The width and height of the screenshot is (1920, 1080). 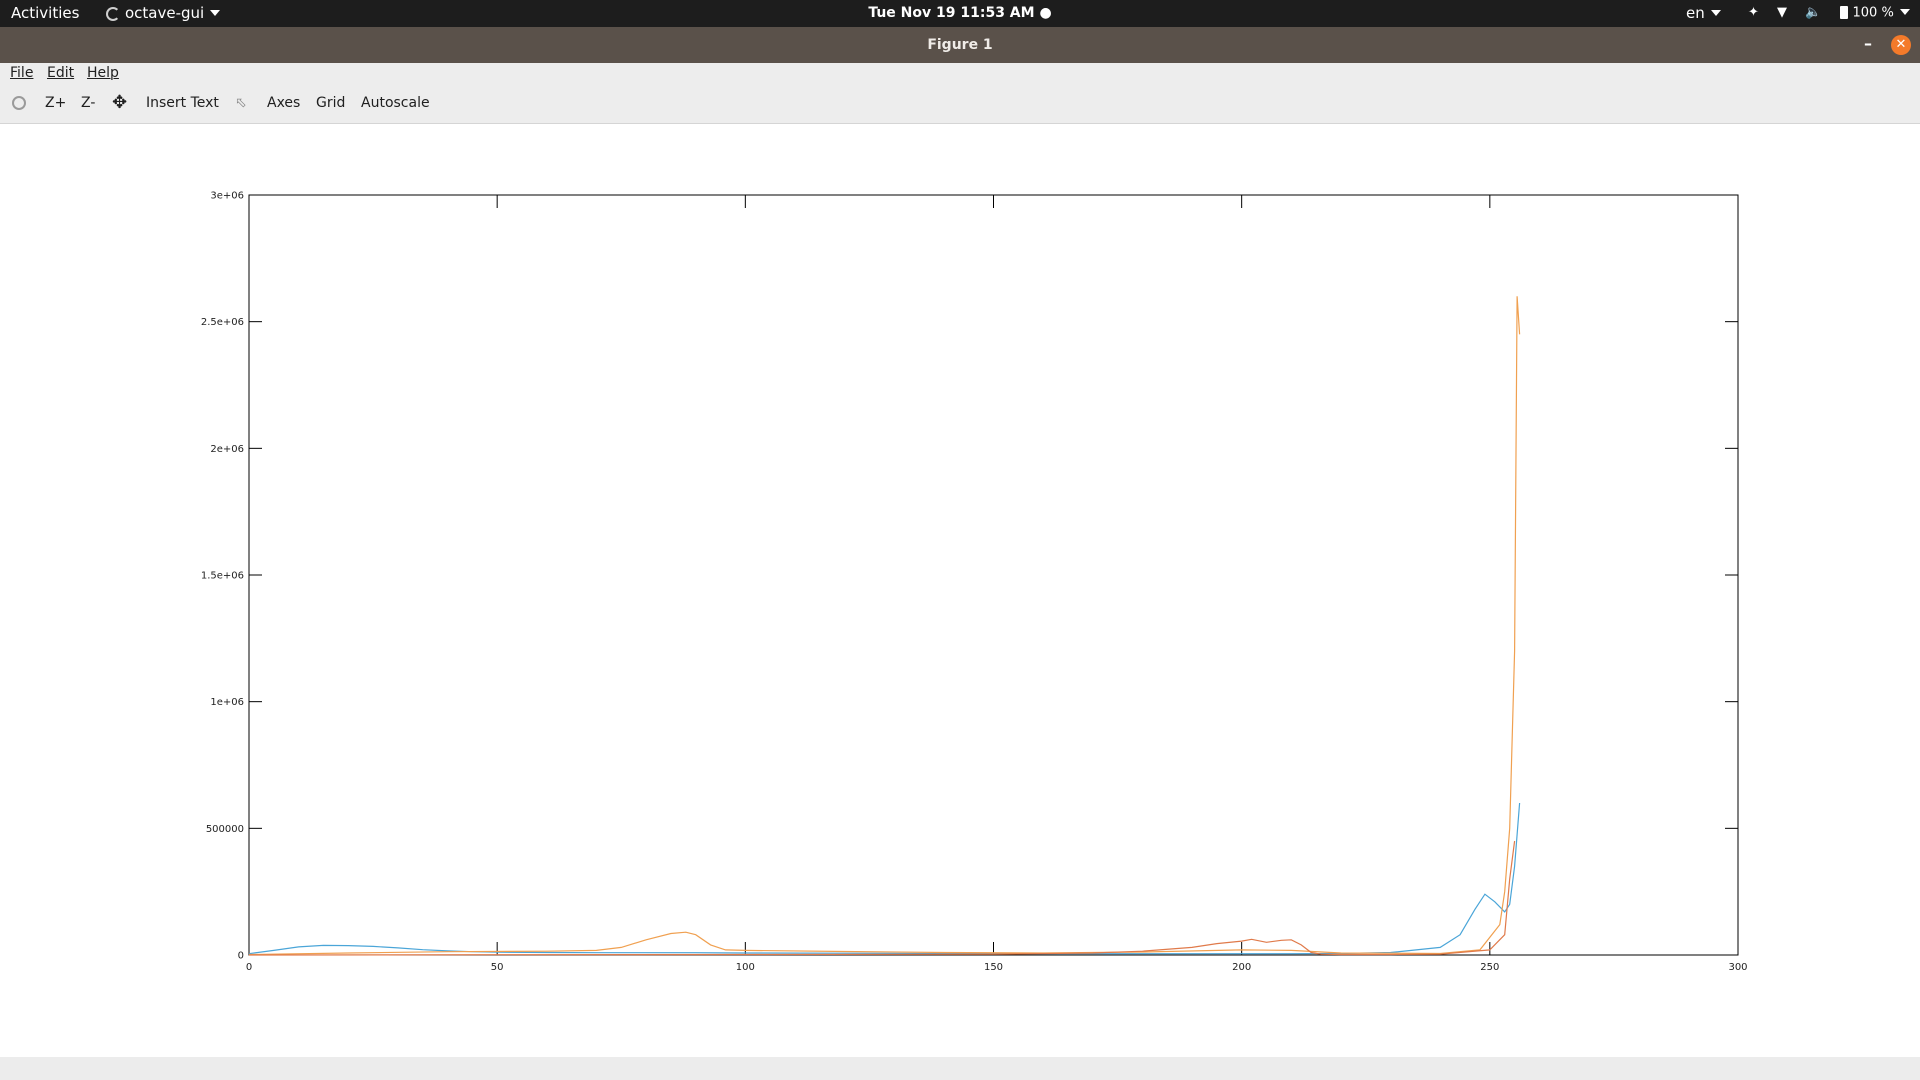 What do you see at coordinates (951, 13) in the screenshot?
I see `clock-label: Tue Nov 19 11:53 AM` at bounding box center [951, 13].